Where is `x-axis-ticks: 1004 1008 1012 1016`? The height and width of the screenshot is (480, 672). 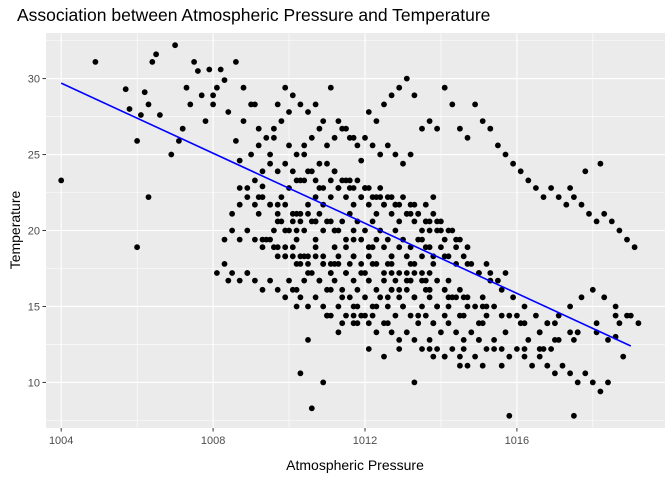 x-axis-ticks: 1004 1008 1012 1016 is located at coordinates (289, 437).